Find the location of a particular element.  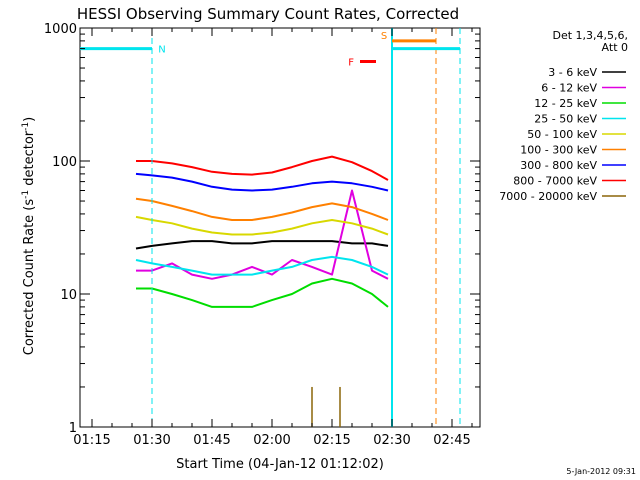

annotation-label-2: S is located at coordinates (384, 36).